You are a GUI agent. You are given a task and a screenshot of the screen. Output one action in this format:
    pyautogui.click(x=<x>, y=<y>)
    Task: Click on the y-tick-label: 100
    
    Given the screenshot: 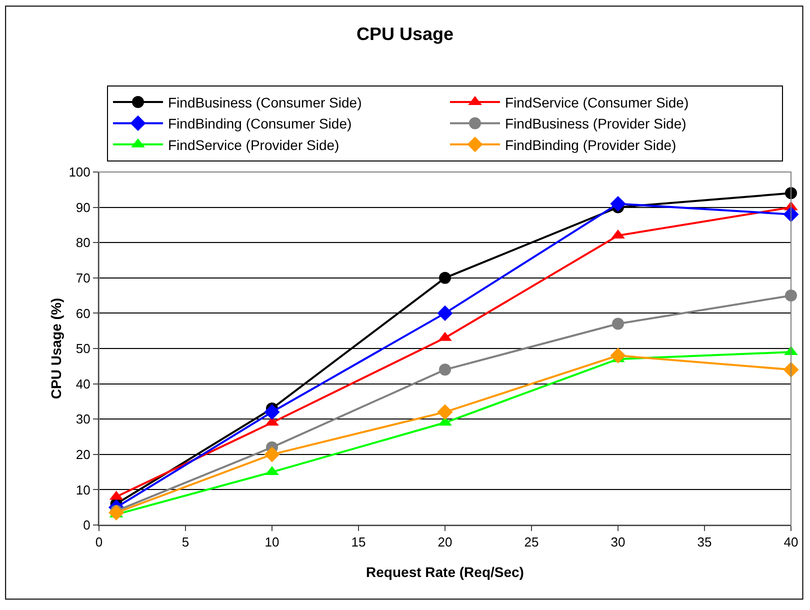 What is the action you would take?
    pyautogui.click(x=79, y=172)
    